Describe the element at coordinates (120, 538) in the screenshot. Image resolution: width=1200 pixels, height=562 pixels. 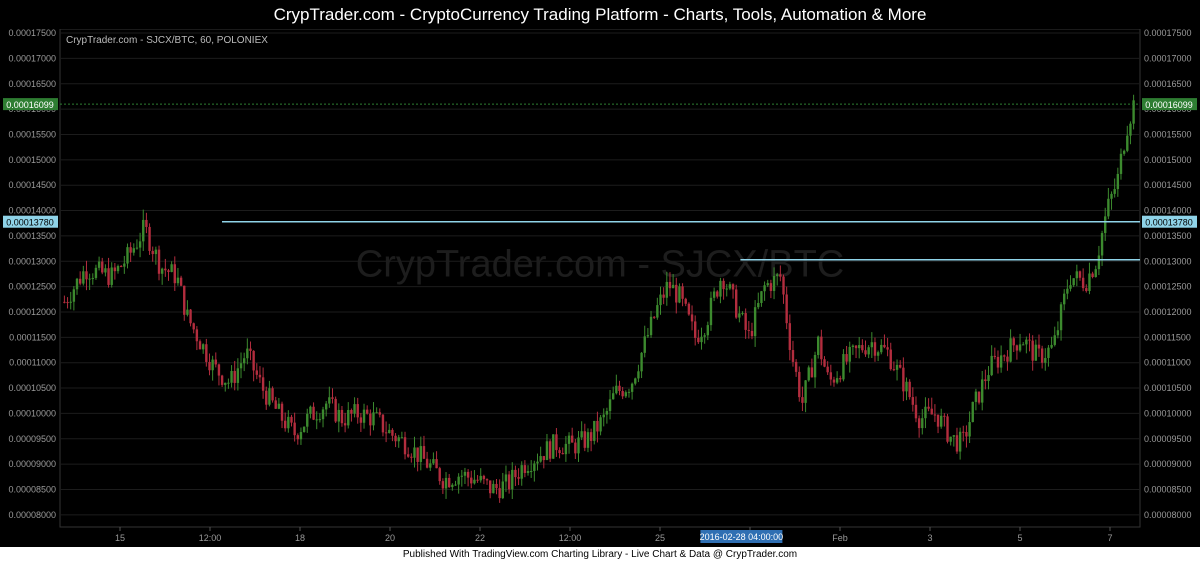
I see `x-tick-label: 15` at that location.